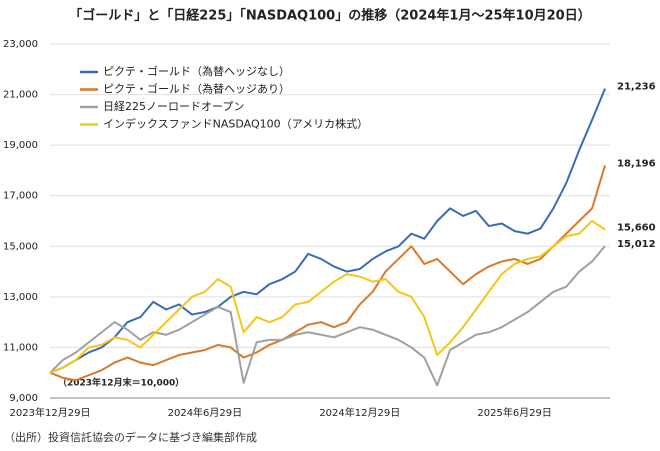 The height and width of the screenshot is (451, 660). I want to click on y-tick-label: 15,000, so click(20, 246).